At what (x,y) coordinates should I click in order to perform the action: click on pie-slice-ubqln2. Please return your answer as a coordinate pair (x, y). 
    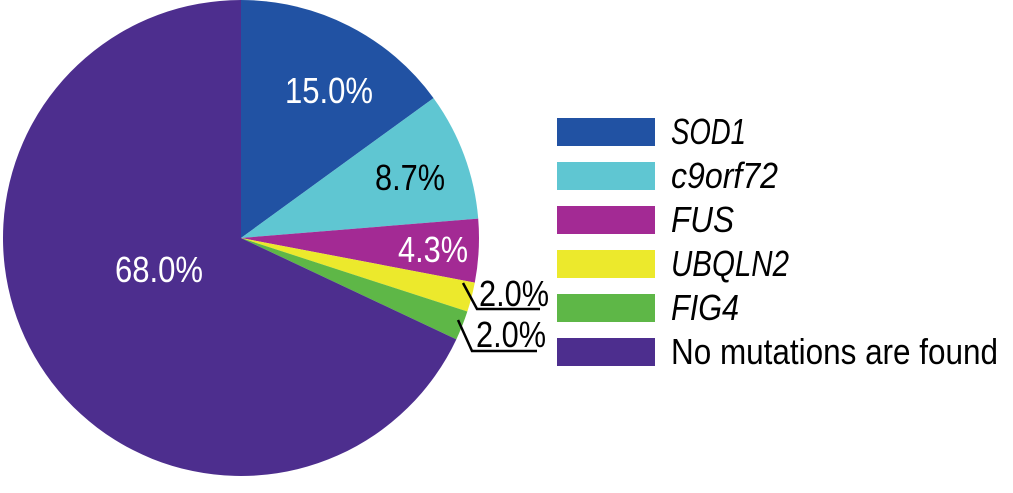
    Looking at the image, I should click on (358, 275).